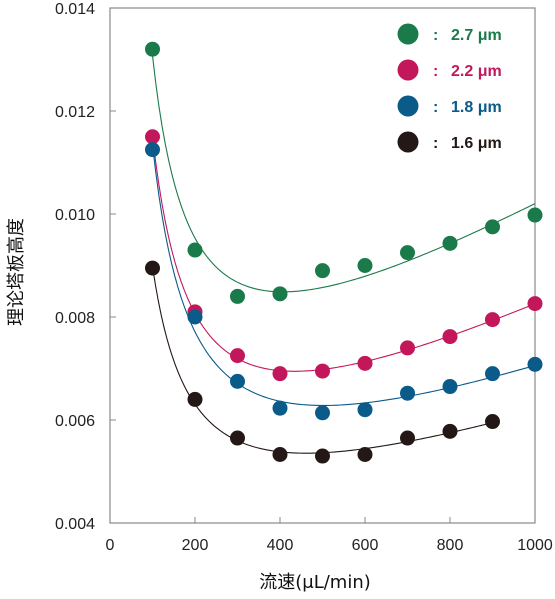 The height and width of the screenshot is (599, 555). What do you see at coordinates (476, 143) in the screenshot?
I see `legend-label: 1.6 μm` at bounding box center [476, 143].